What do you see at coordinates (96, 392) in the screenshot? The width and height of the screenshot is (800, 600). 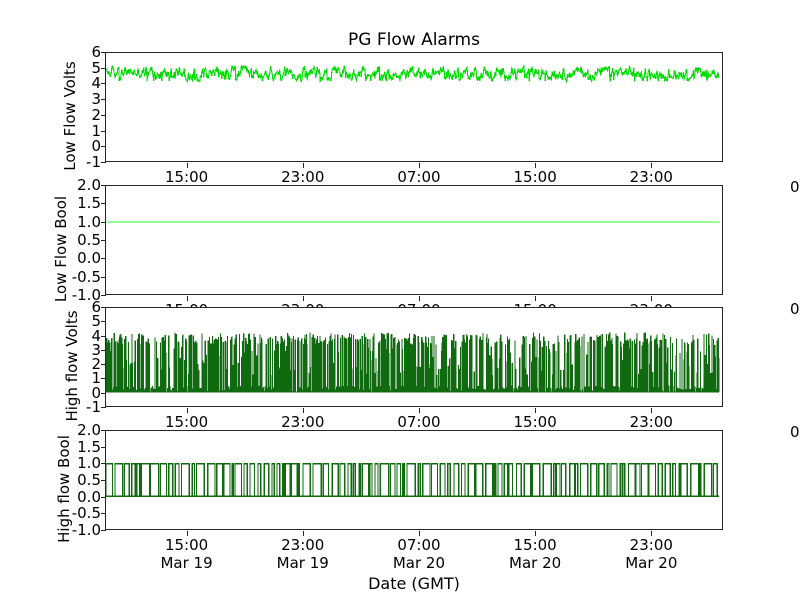 I see `y-tick-label: 0` at bounding box center [96, 392].